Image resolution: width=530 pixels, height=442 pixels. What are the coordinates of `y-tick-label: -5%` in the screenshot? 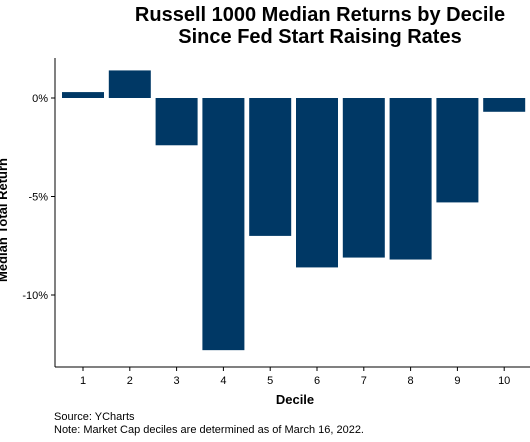 It's located at (38, 198).